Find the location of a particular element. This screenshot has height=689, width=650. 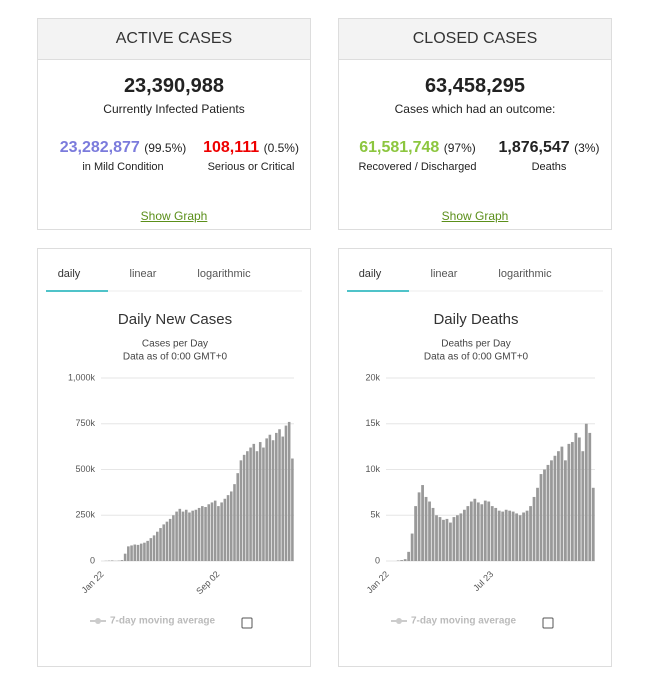

total: 63,458,295 is located at coordinates (475, 86).